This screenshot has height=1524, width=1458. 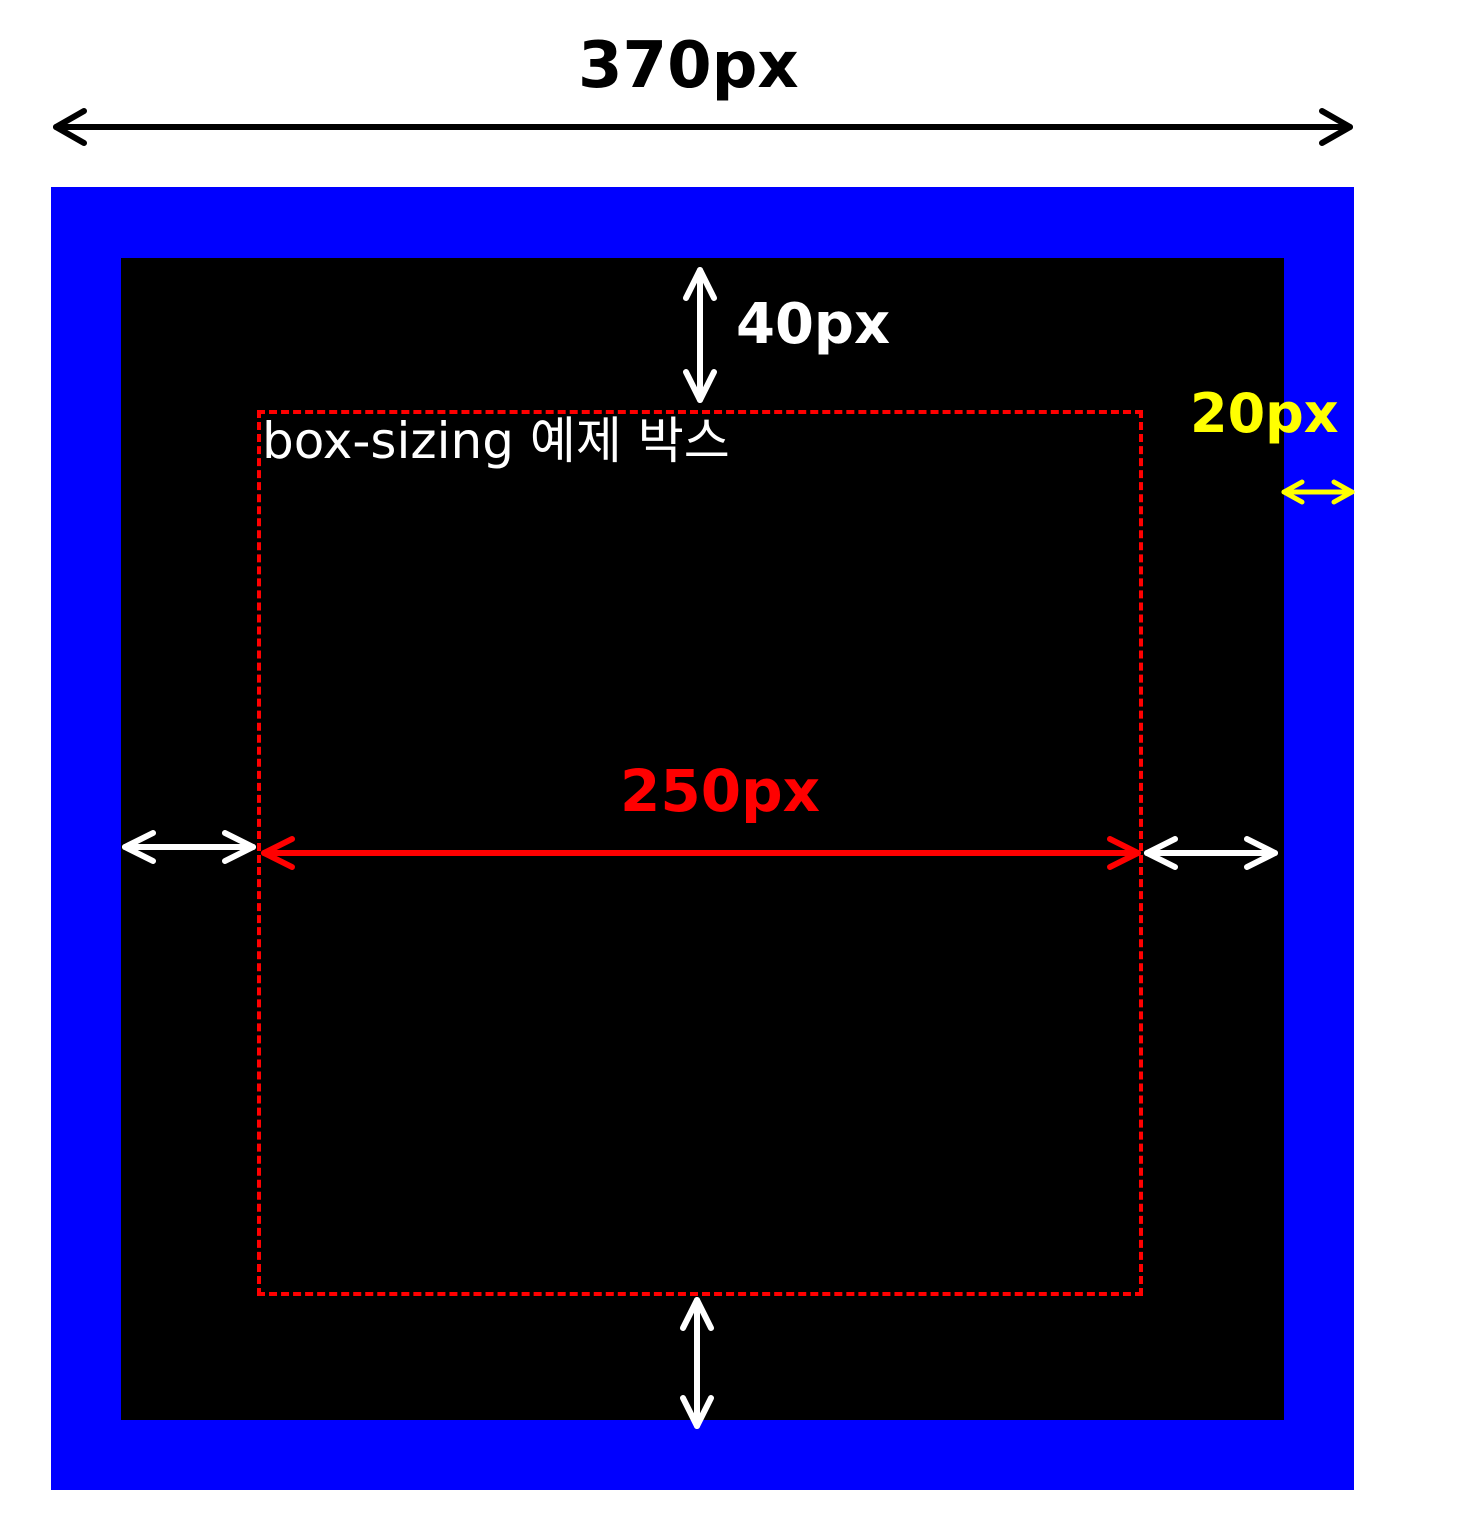 What do you see at coordinates (1264, 413) in the screenshot?
I see `border-width-label: 20px` at bounding box center [1264, 413].